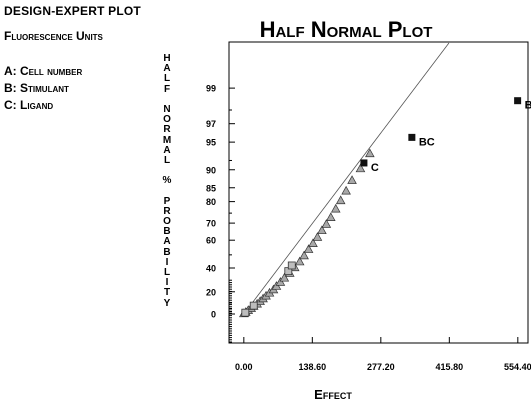 Image resolution: width=531 pixels, height=411 pixels. Describe the element at coordinates (51, 71) in the screenshot. I see `factor-name: Cell number` at that location.